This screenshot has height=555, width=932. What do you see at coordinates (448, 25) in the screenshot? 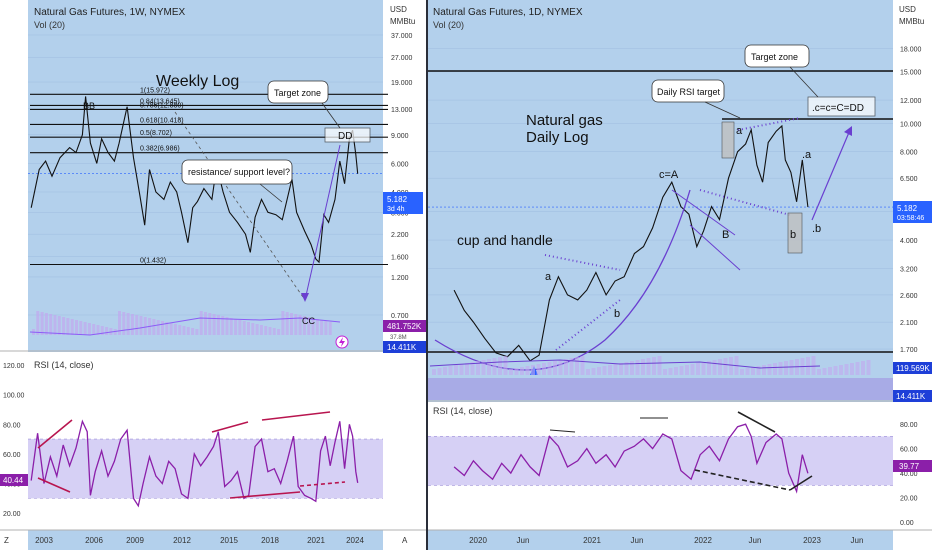
I see `right-volume-title: Vol (20)` at bounding box center [448, 25].